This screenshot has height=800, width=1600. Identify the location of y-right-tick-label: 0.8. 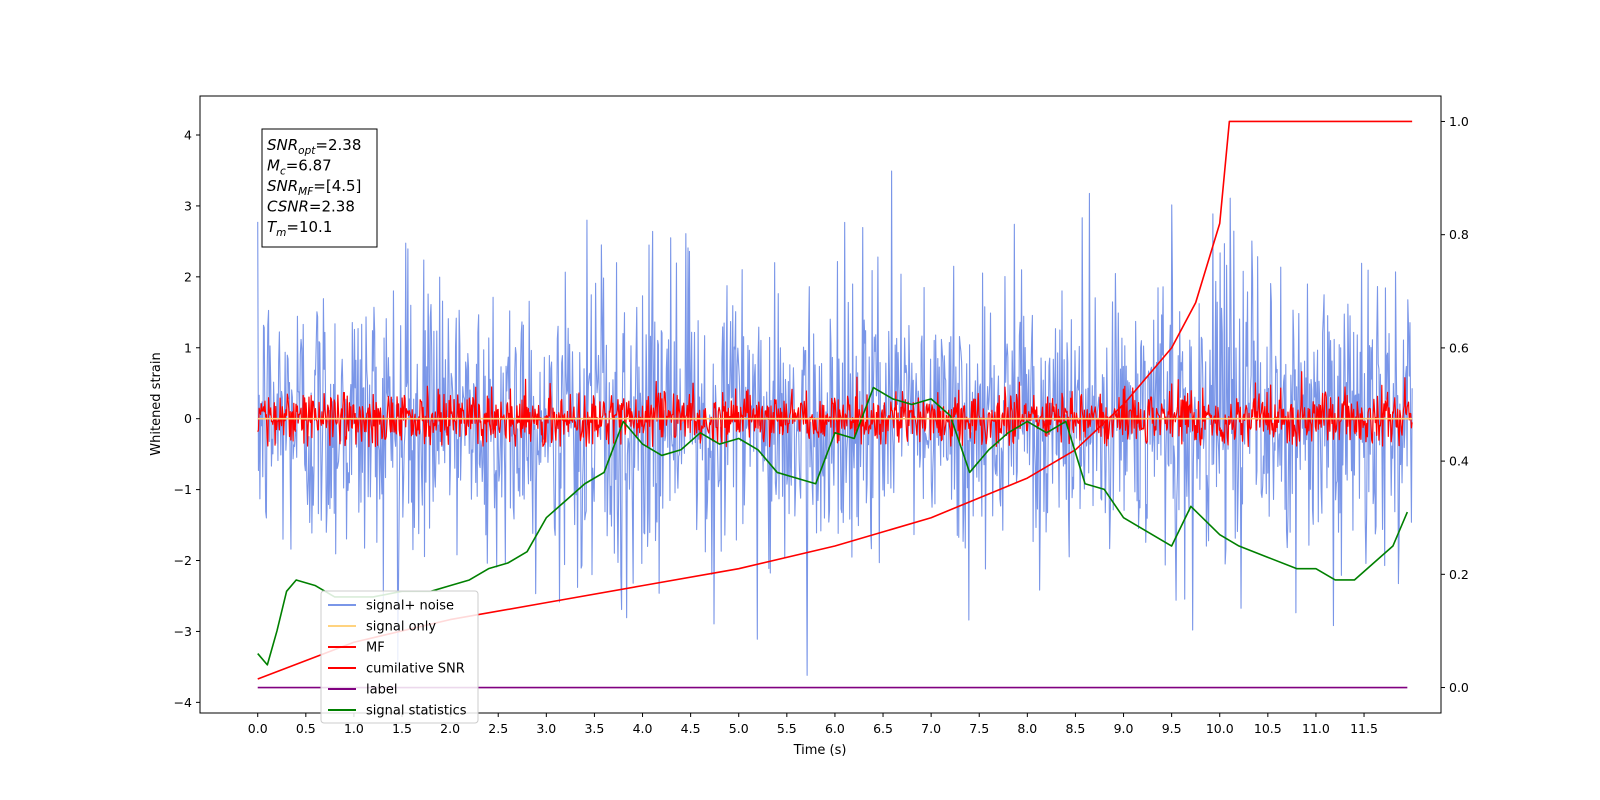
(1459, 234).